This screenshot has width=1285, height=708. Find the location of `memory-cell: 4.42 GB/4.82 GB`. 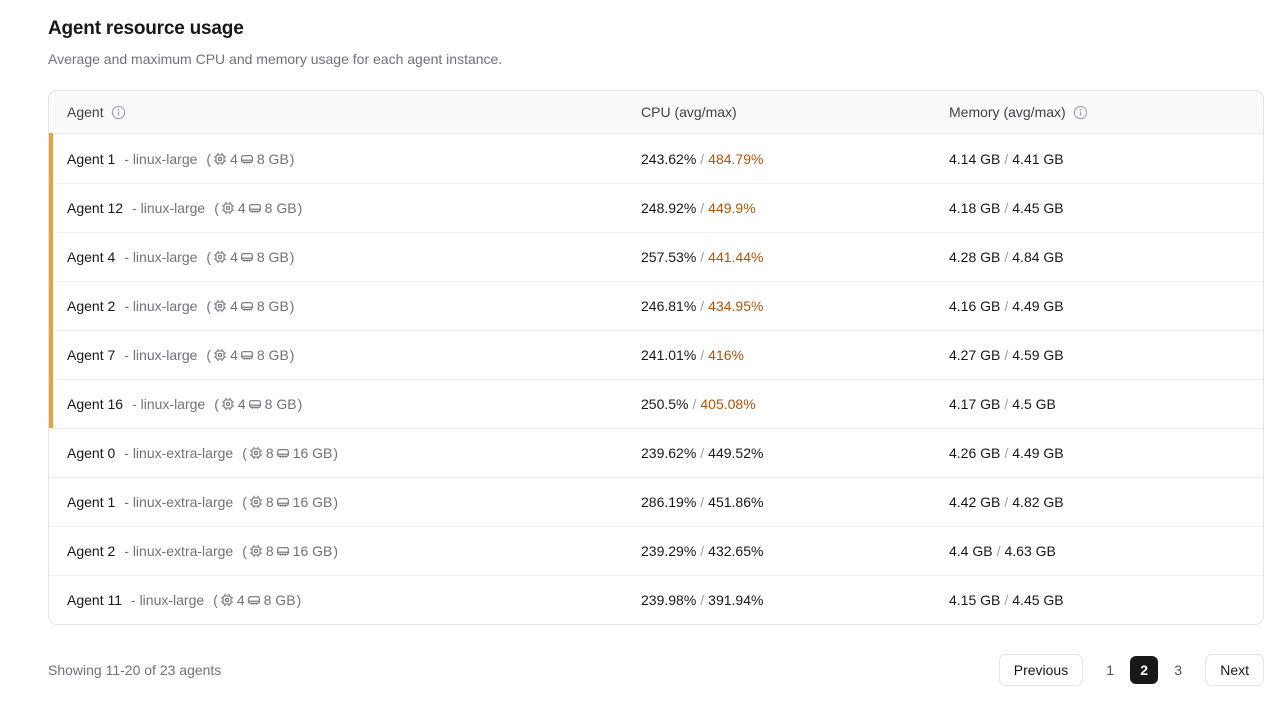

memory-cell: 4.42 GB/4.82 GB is located at coordinates (1106, 502).